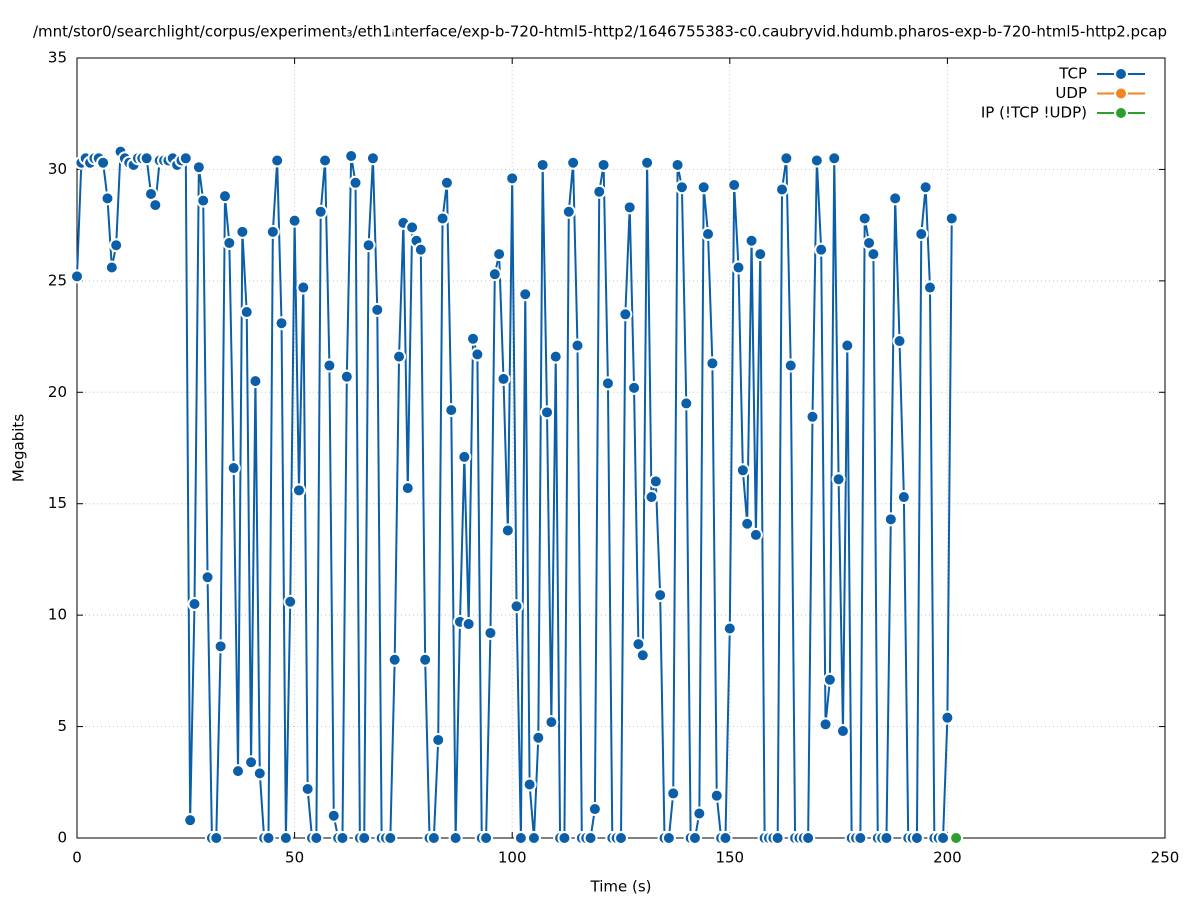 This screenshot has width=1197, height=900. What do you see at coordinates (57, 280) in the screenshot?
I see `y-tick-label: 25` at bounding box center [57, 280].